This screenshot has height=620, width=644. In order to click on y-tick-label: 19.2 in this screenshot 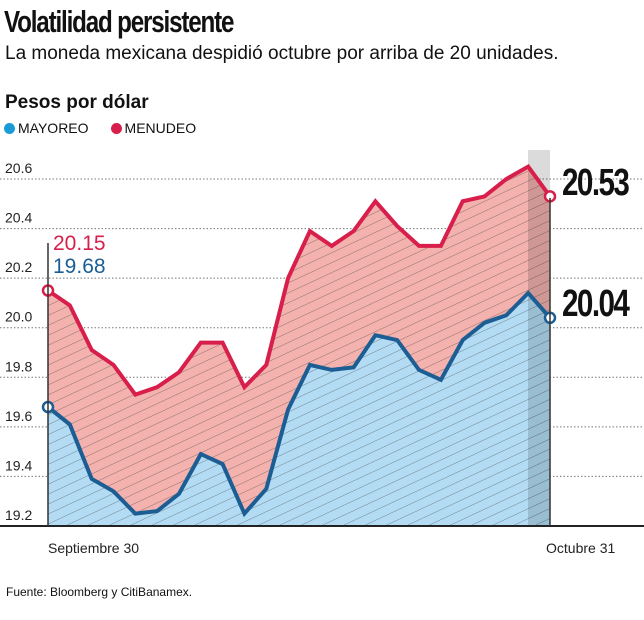, I will do `click(18, 515)`.